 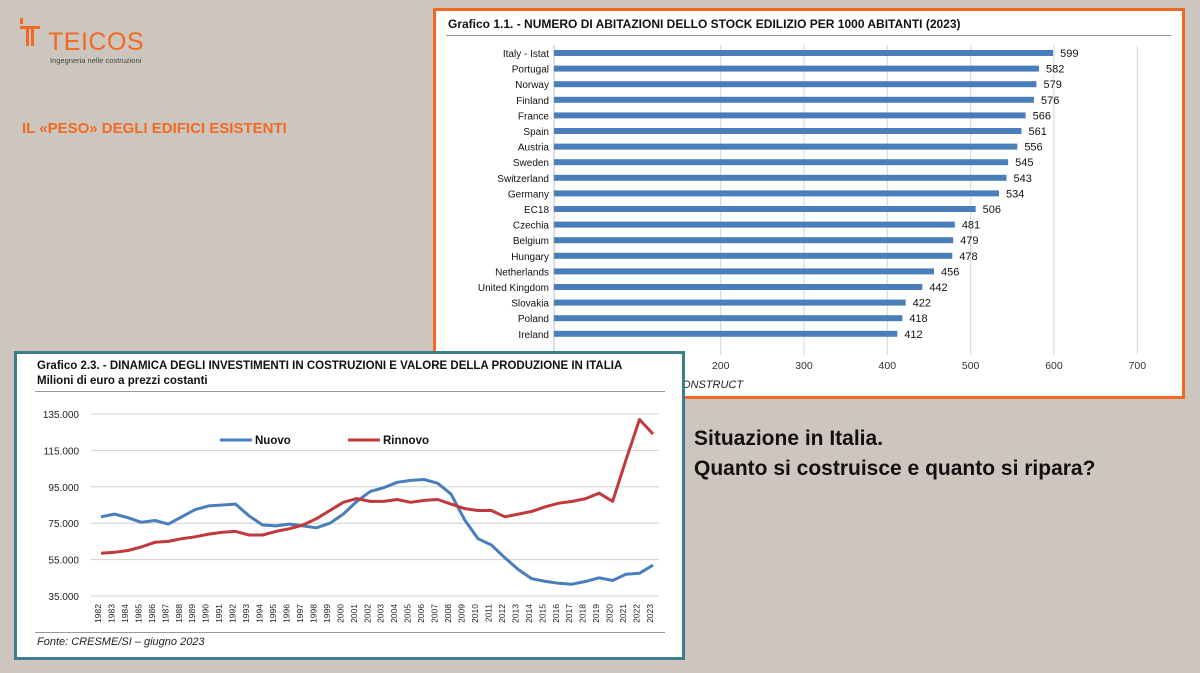 I want to click on value-label: 561, so click(x=1037, y=132).